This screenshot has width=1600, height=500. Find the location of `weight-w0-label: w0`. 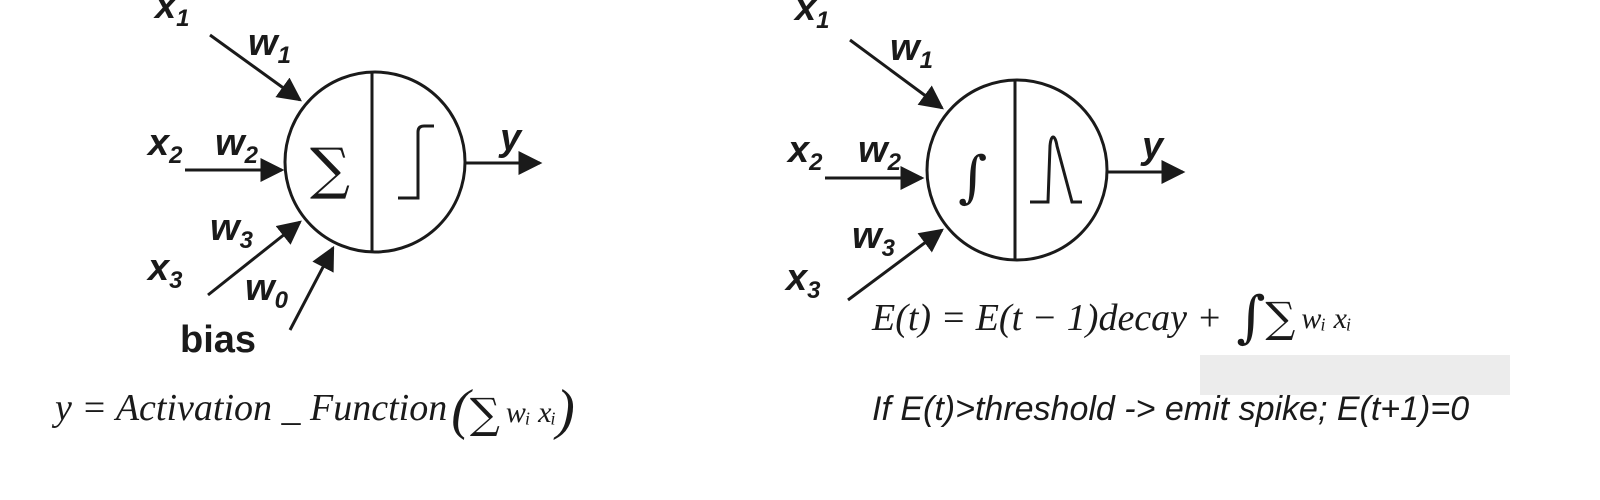

weight-w0-label: w0 is located at coordinates (267, 290).